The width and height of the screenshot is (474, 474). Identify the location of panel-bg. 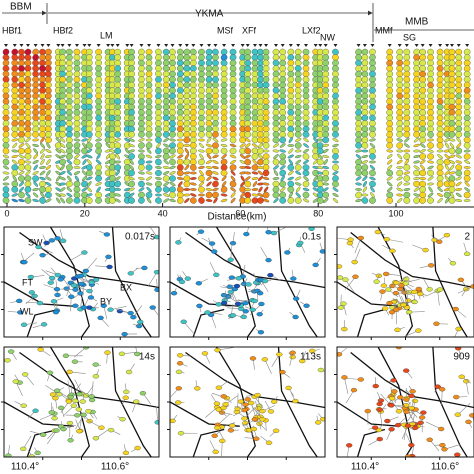
(247, 402).